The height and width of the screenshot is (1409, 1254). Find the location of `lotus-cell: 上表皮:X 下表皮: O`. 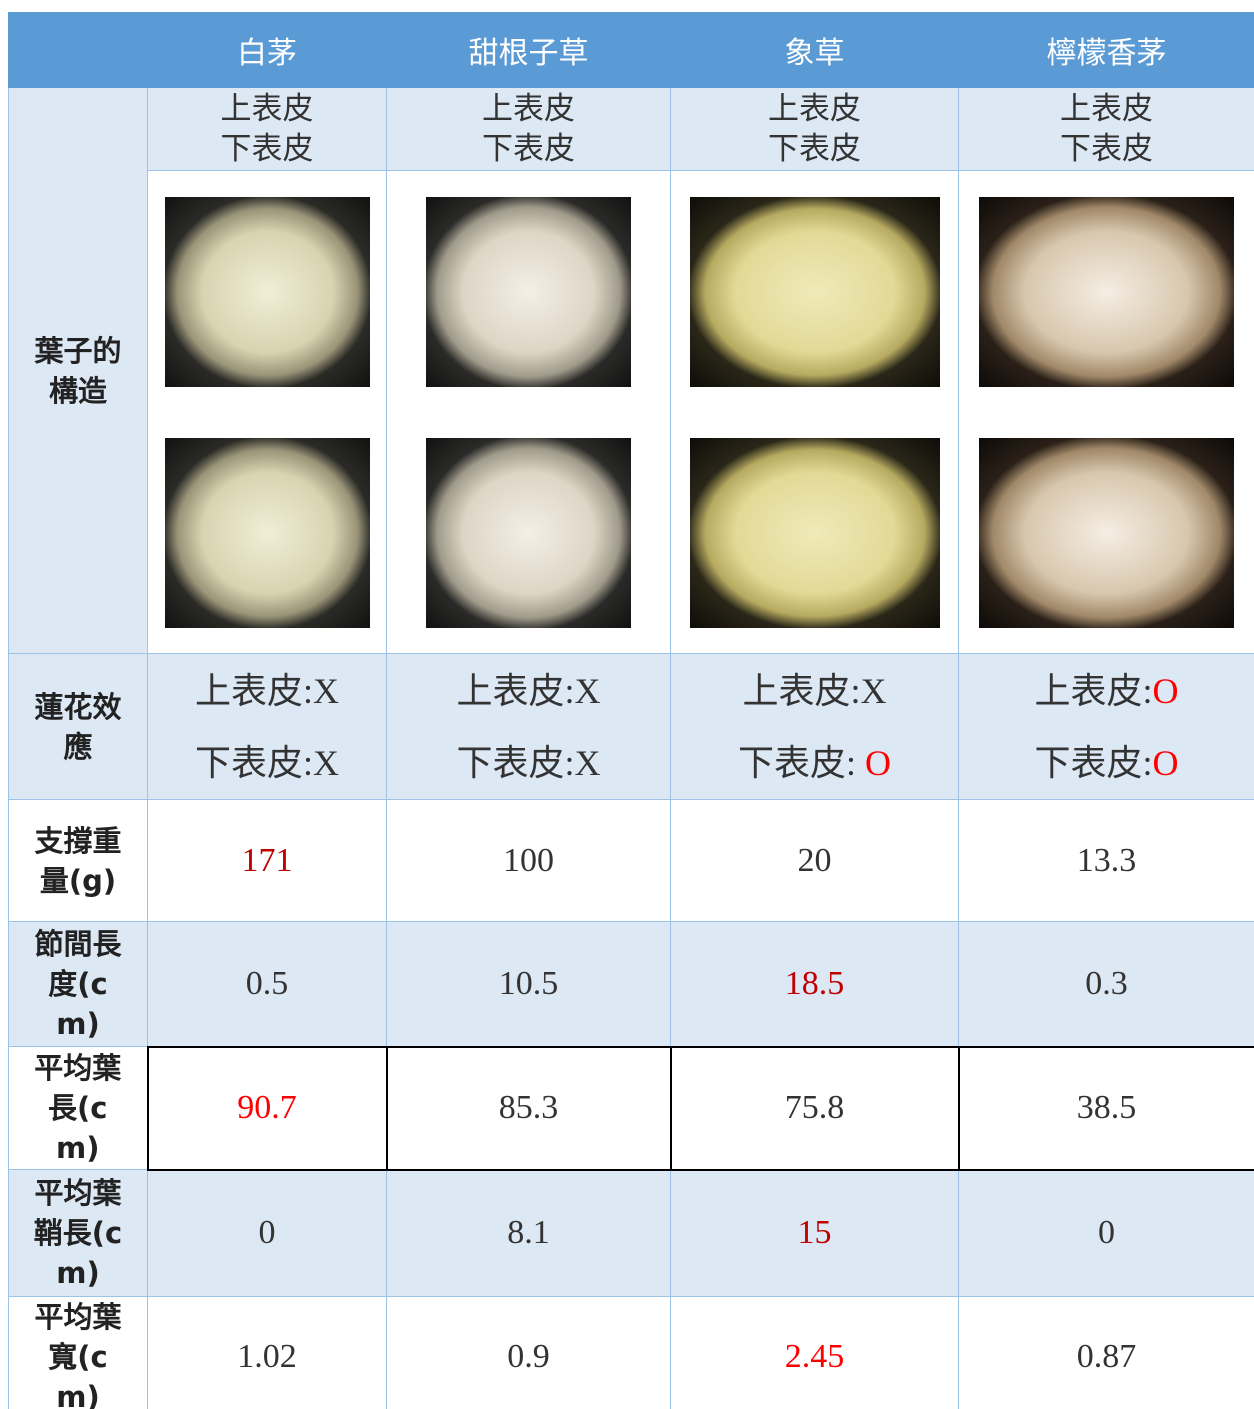

lotus-cell: 上表皮:X 下表皮: O is located at coordinates (814, 726).